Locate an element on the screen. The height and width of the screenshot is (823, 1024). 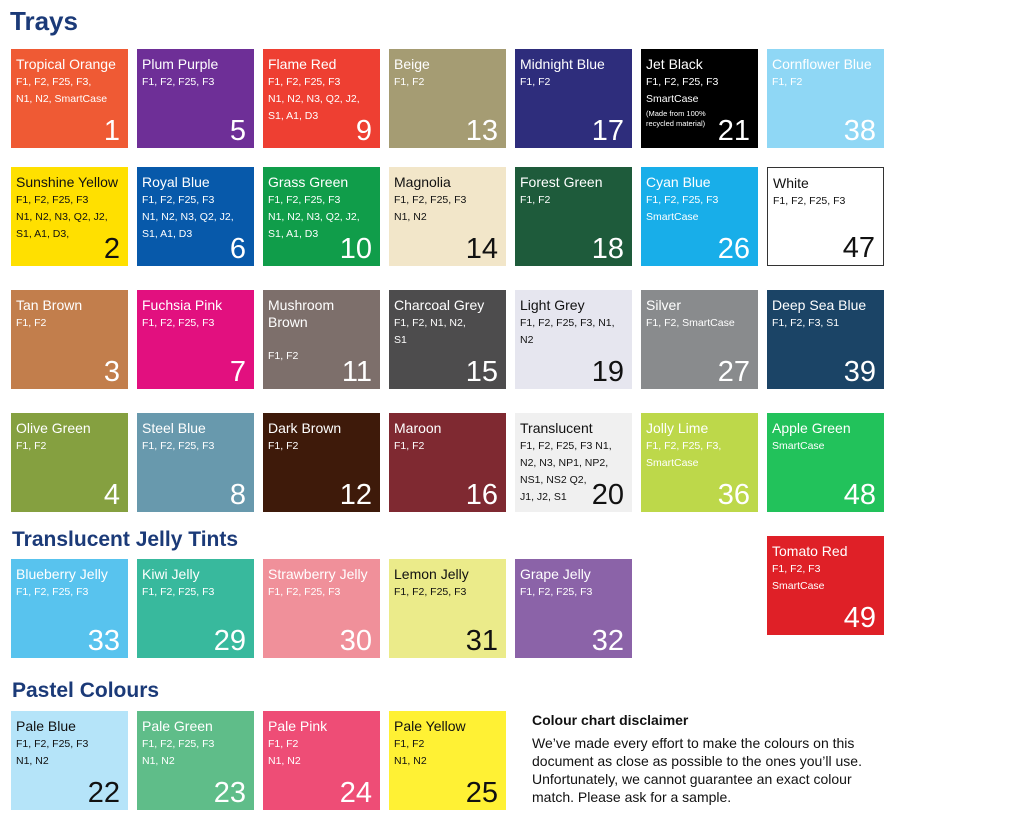
swatch-name: Fuchsia Pink is located at coordinates (182, 305).